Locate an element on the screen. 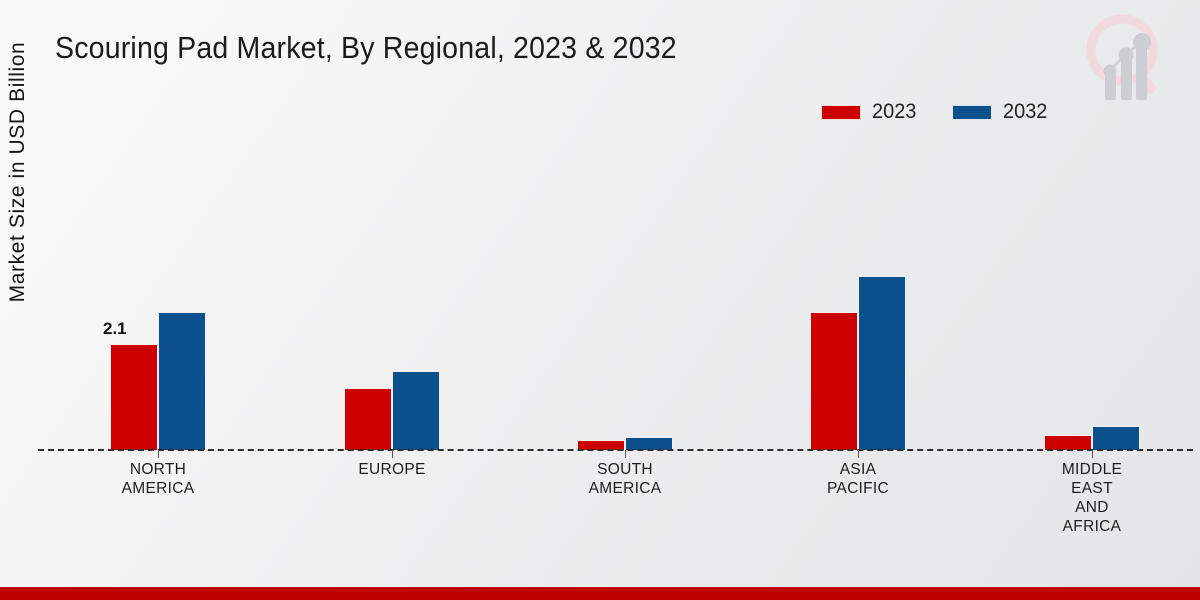  bar-group: 2.1 is located at coordinates (154, 381).